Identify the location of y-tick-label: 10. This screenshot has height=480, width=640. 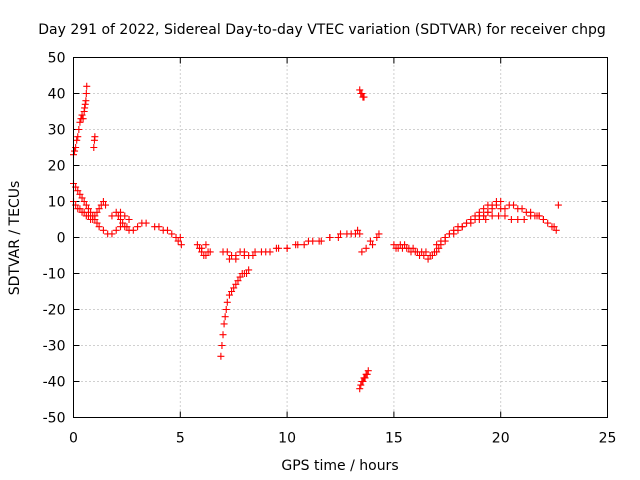
(57, 203).